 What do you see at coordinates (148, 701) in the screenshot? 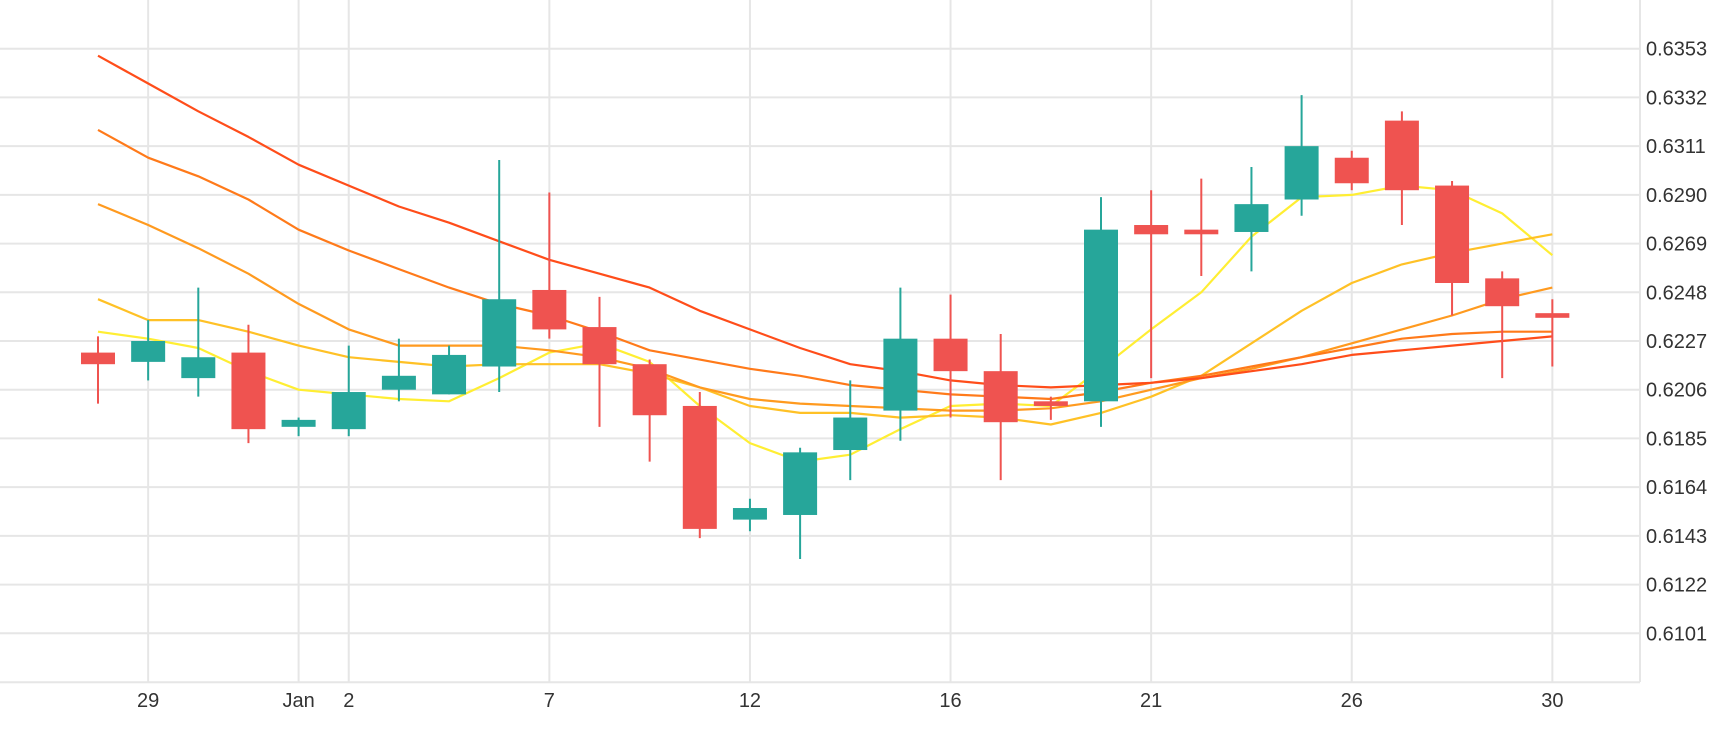
I see `x-tick-label: 29` at bounding box center [148, 701].